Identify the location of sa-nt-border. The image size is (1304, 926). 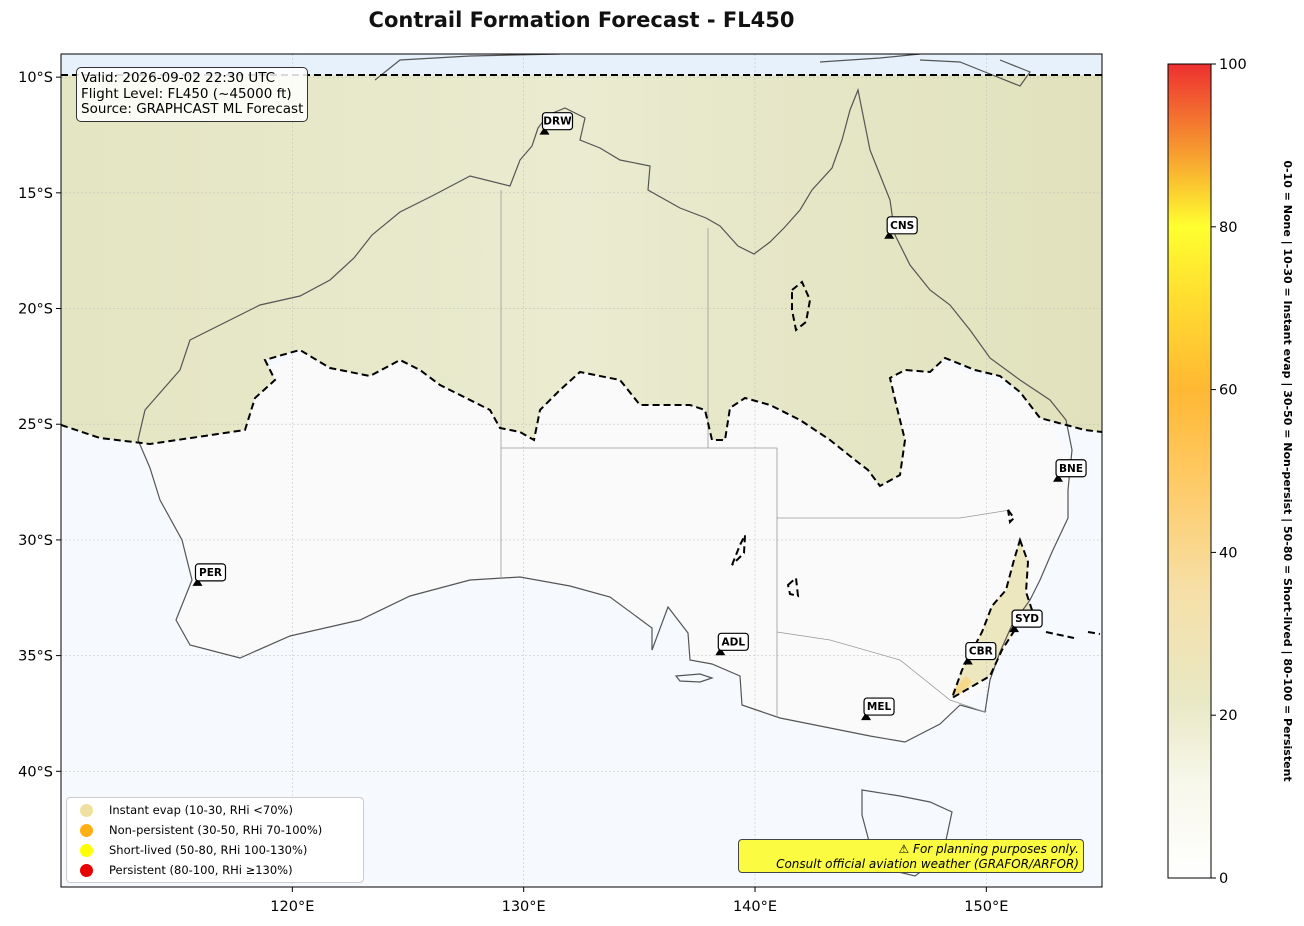
(639, 582).